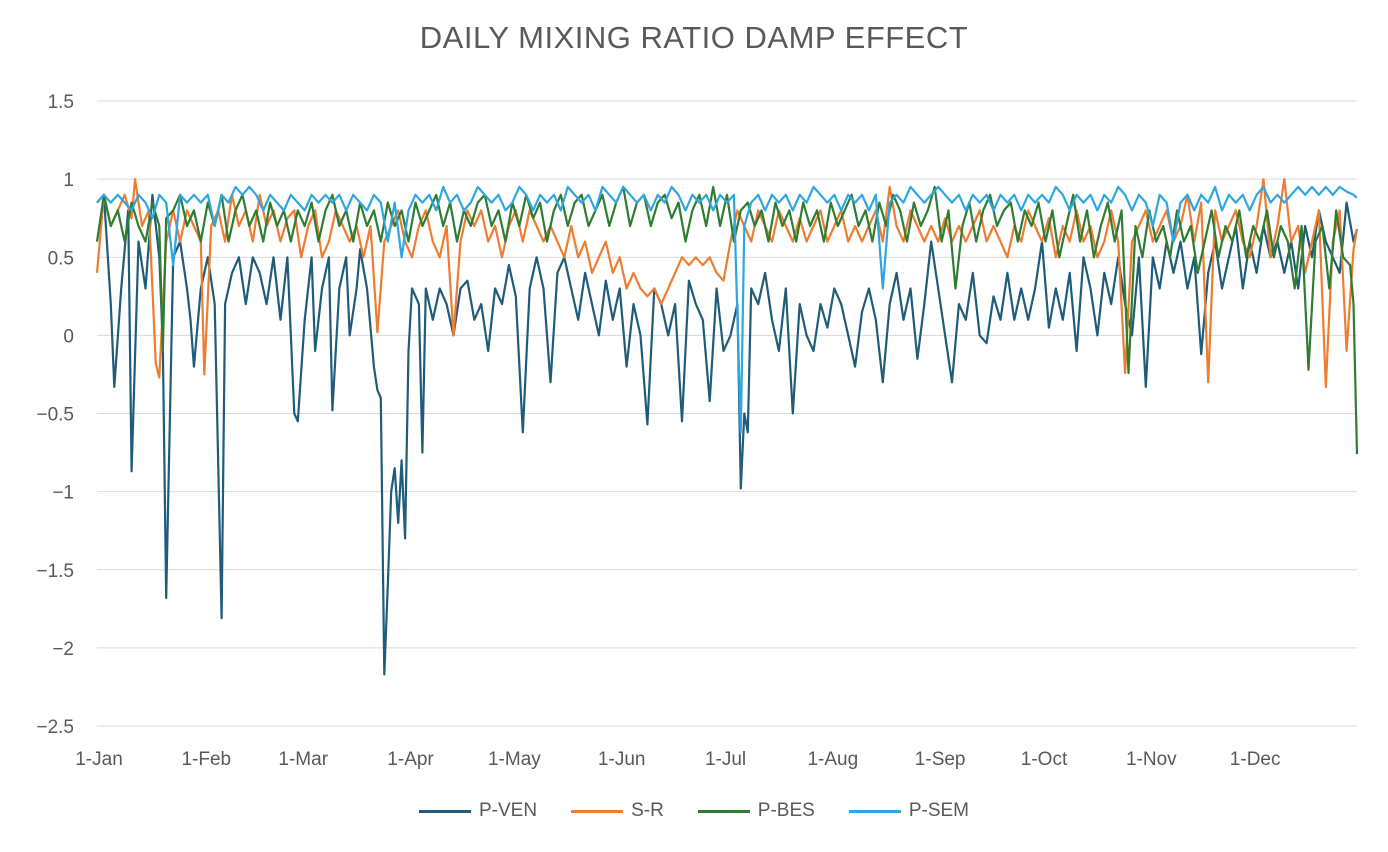  Describe the element at coordinates (303, 759) in the screenshot. I see `x-tick-label: 1-Mar` at that location.